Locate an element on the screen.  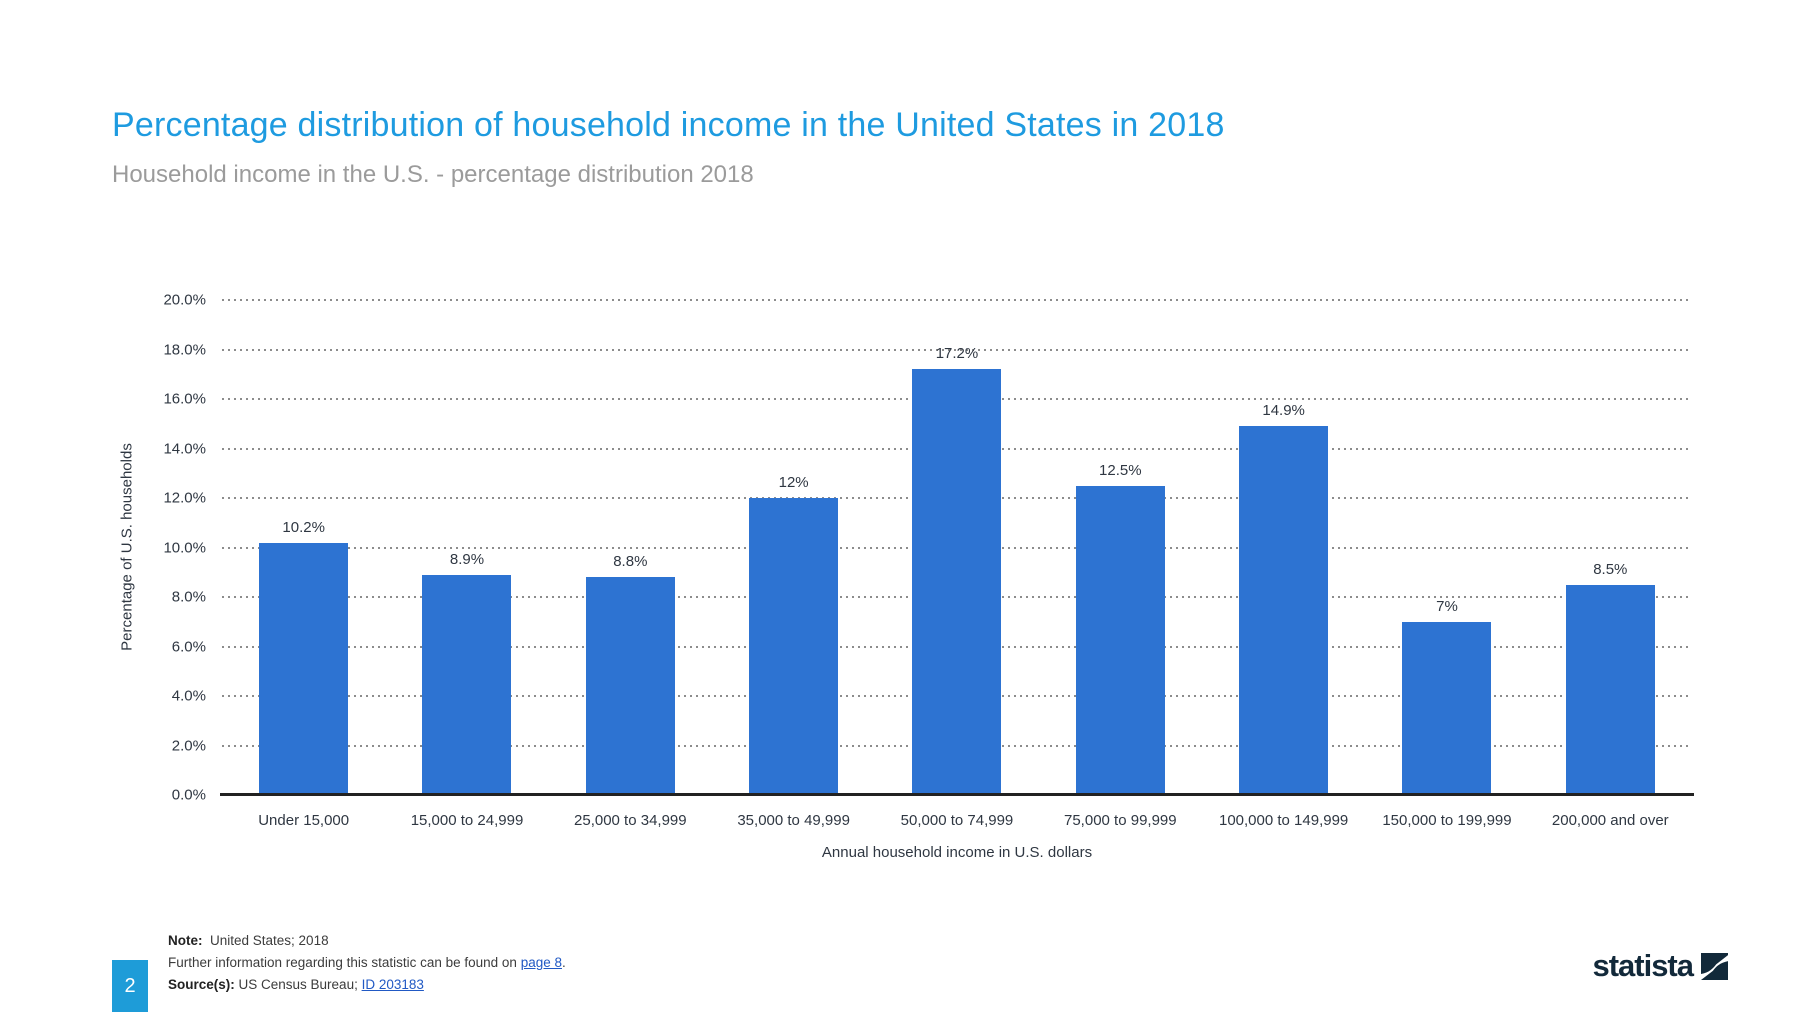
y-tick-label: 10.0% is located at coordinates (184, 547).